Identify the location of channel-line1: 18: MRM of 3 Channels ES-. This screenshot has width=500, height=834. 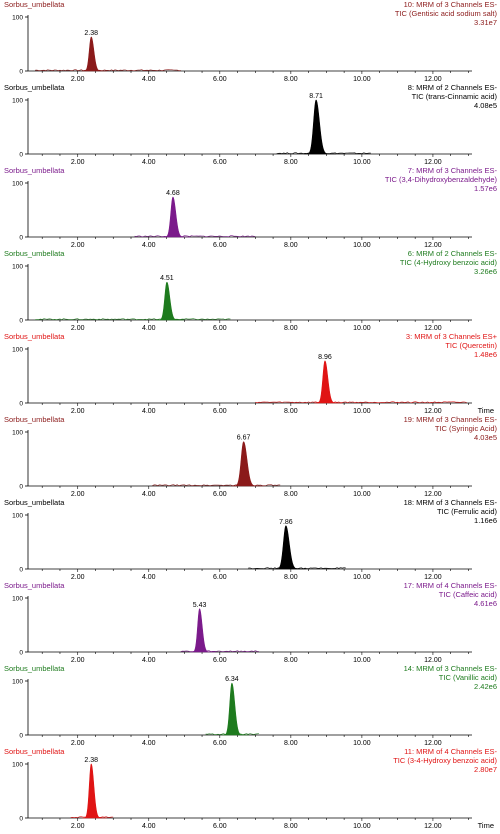
(450, 502).